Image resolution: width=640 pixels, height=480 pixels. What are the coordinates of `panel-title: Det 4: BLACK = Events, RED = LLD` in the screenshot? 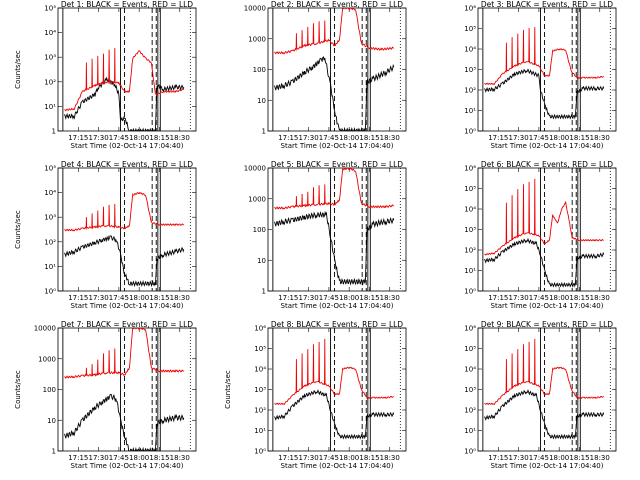 It's located at (127, 164).